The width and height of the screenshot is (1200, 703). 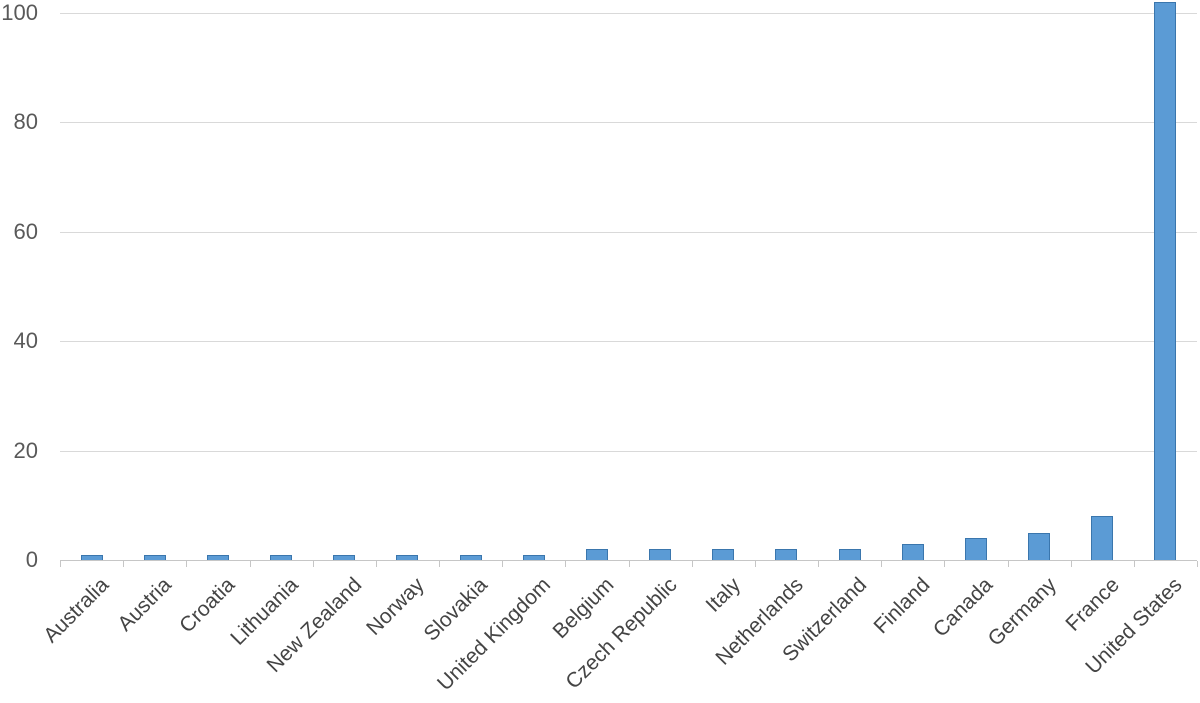 I want to click on x-category-label: Finland, so click(x=902, y=606).